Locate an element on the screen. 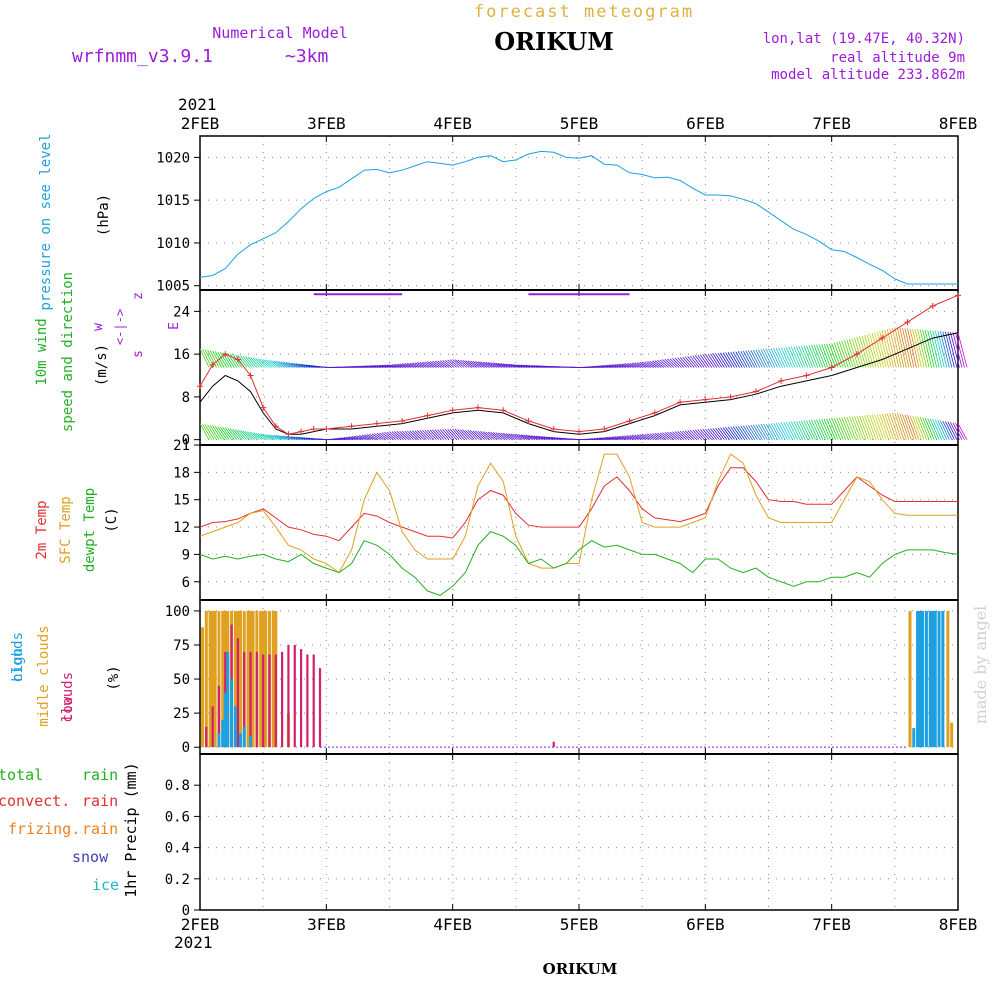 This screenshot has width=1000, height=1000. y-tick-label: 0.6 is located at coordinates (177, 817).